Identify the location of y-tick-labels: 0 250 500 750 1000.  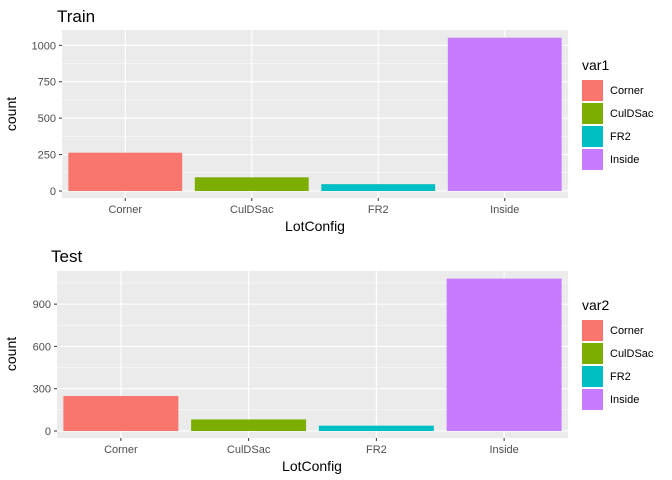
(47, 119).